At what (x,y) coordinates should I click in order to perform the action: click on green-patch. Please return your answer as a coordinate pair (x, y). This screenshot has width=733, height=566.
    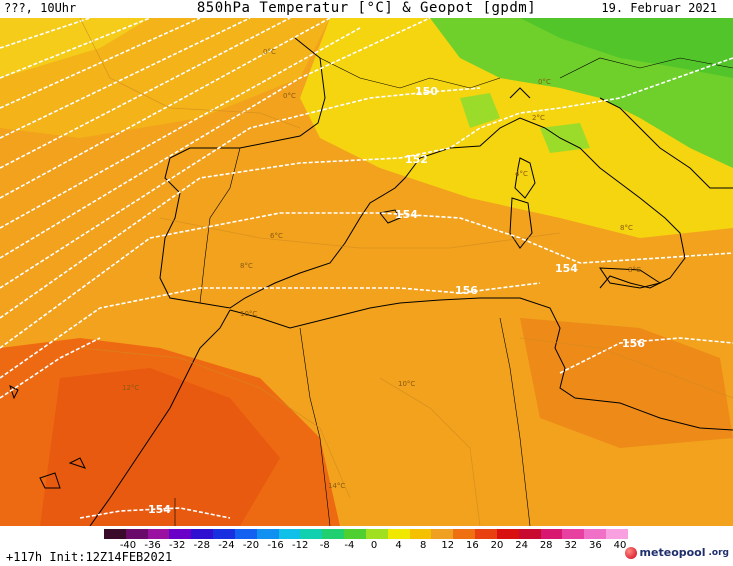
    Looking at the image, I should click on (480, 110).